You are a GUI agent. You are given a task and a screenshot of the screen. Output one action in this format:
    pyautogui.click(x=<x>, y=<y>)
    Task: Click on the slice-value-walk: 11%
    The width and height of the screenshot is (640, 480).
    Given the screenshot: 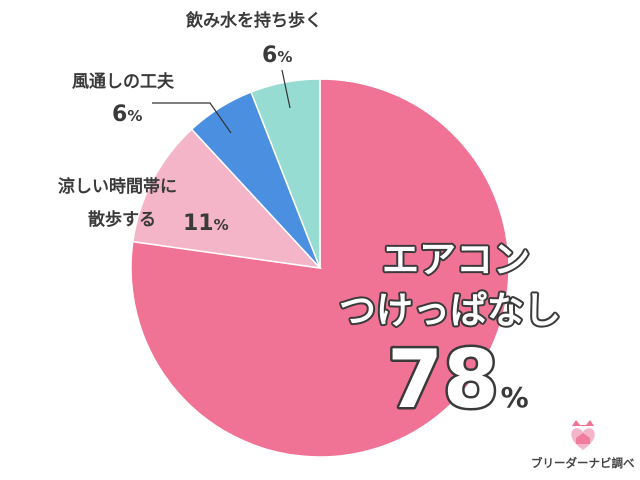 What is the action you would take?
    pyautogui.click(x=206, y=223)
    